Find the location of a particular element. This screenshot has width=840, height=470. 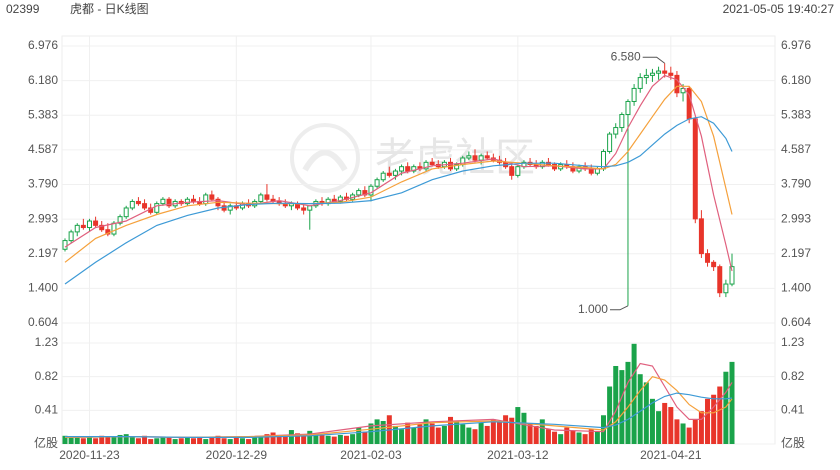

logo-mark is located at coordinates (325, 160).